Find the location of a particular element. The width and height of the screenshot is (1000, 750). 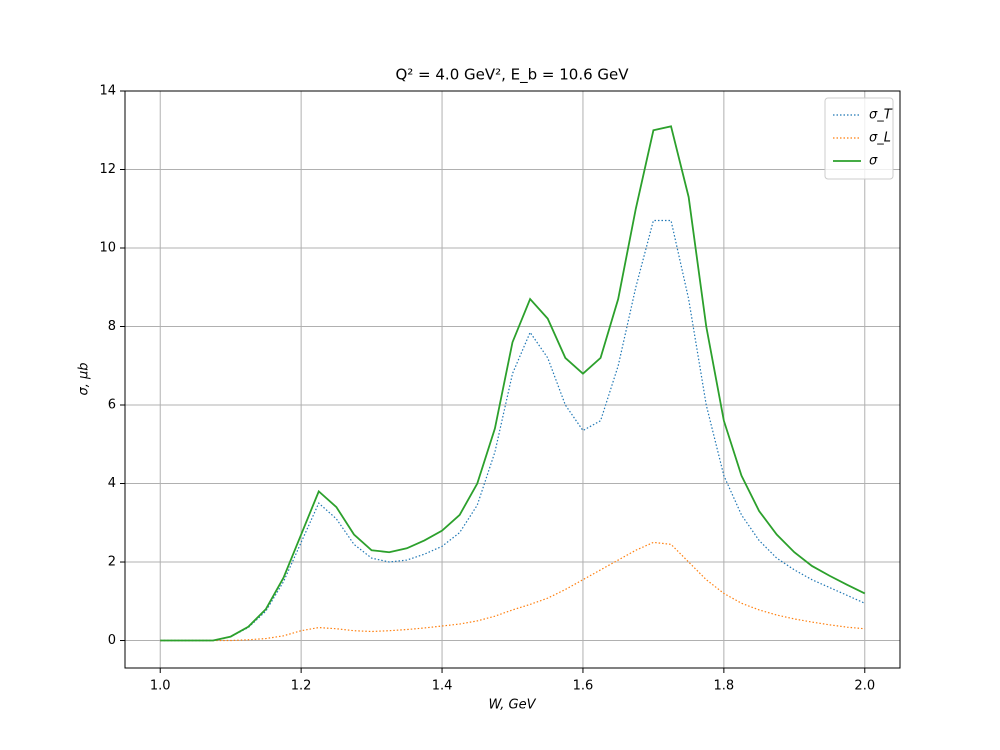

legend-label: σ is located at coordinates (873, 161).